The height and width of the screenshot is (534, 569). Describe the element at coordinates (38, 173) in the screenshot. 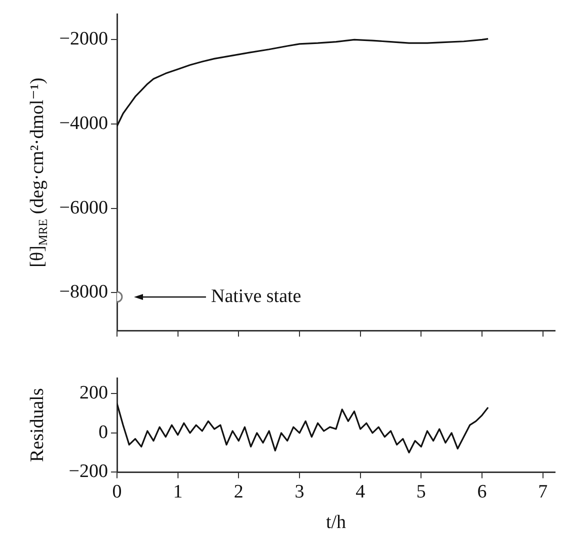

I see `y-axis-title: [θ]MRE (deg·cm²·dmol⁻¹)` at that location.